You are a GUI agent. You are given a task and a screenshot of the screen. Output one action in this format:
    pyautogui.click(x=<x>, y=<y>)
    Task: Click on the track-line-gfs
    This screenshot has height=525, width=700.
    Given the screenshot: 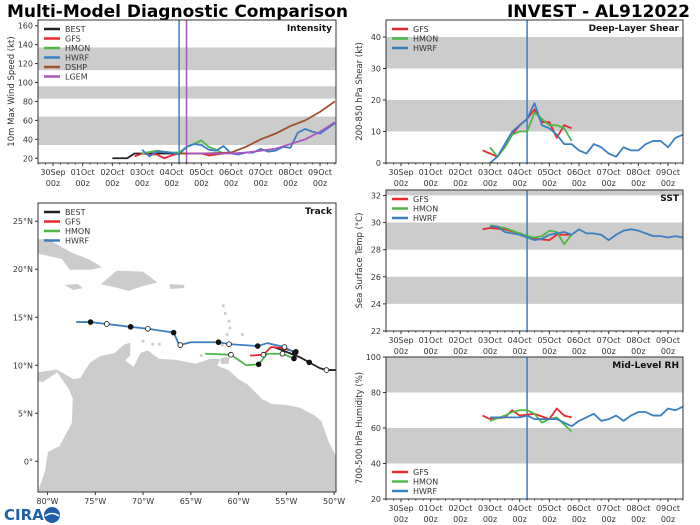 What is the action you would take?
    pyautogui.click(x=273, y=351)
    